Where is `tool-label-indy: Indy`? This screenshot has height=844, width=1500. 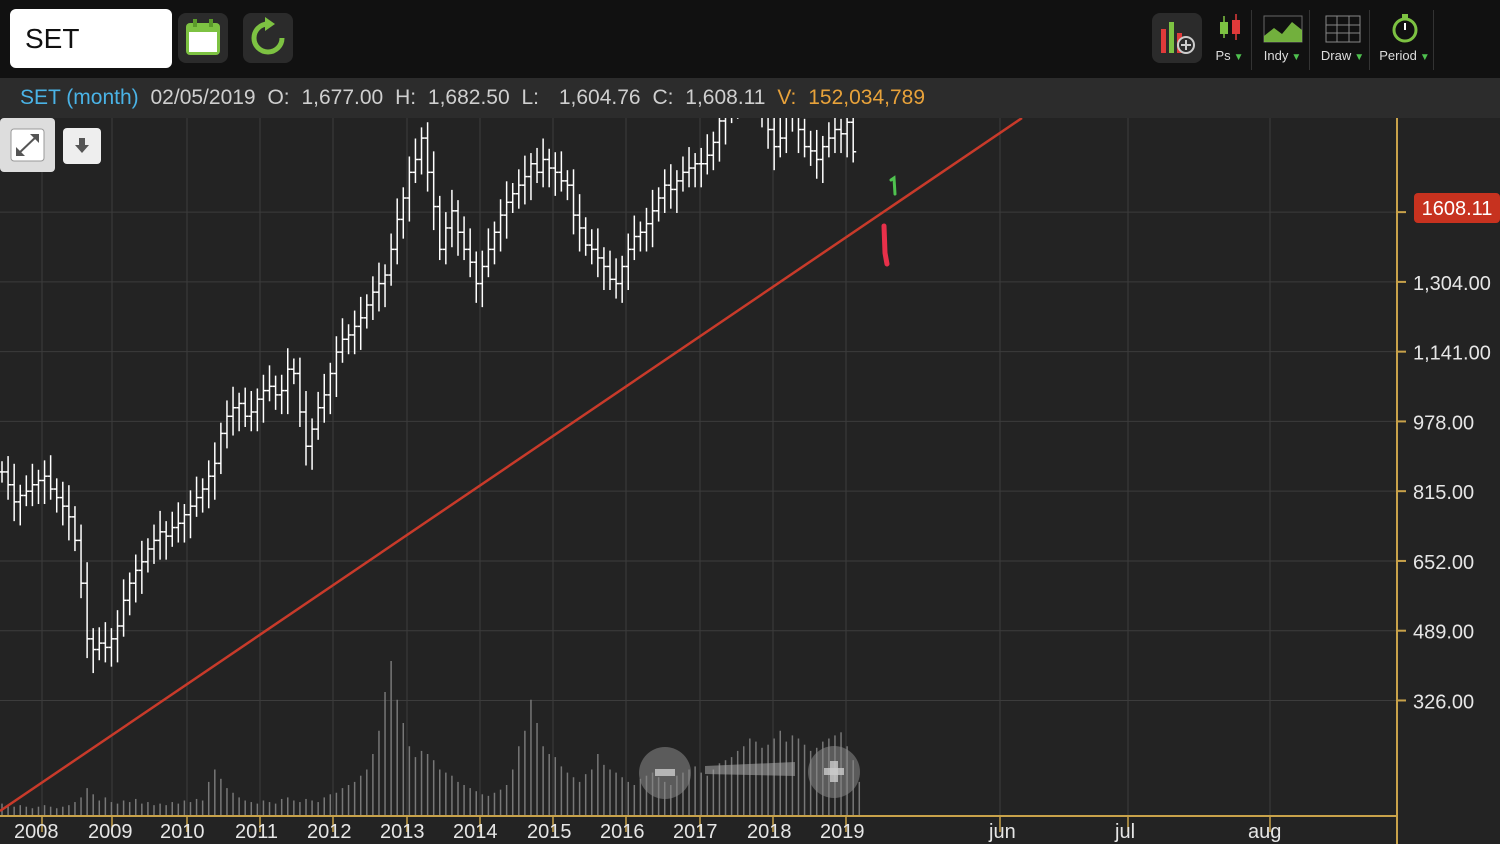
tool-label-indy: Indy is located at coordinates (1276, 55).